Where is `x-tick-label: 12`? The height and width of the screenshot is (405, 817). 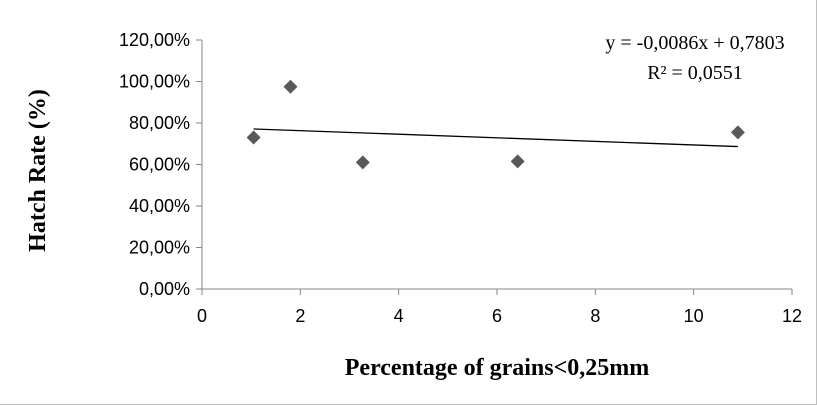 x-tick-label: 12 is located at coordinates (792, 316).